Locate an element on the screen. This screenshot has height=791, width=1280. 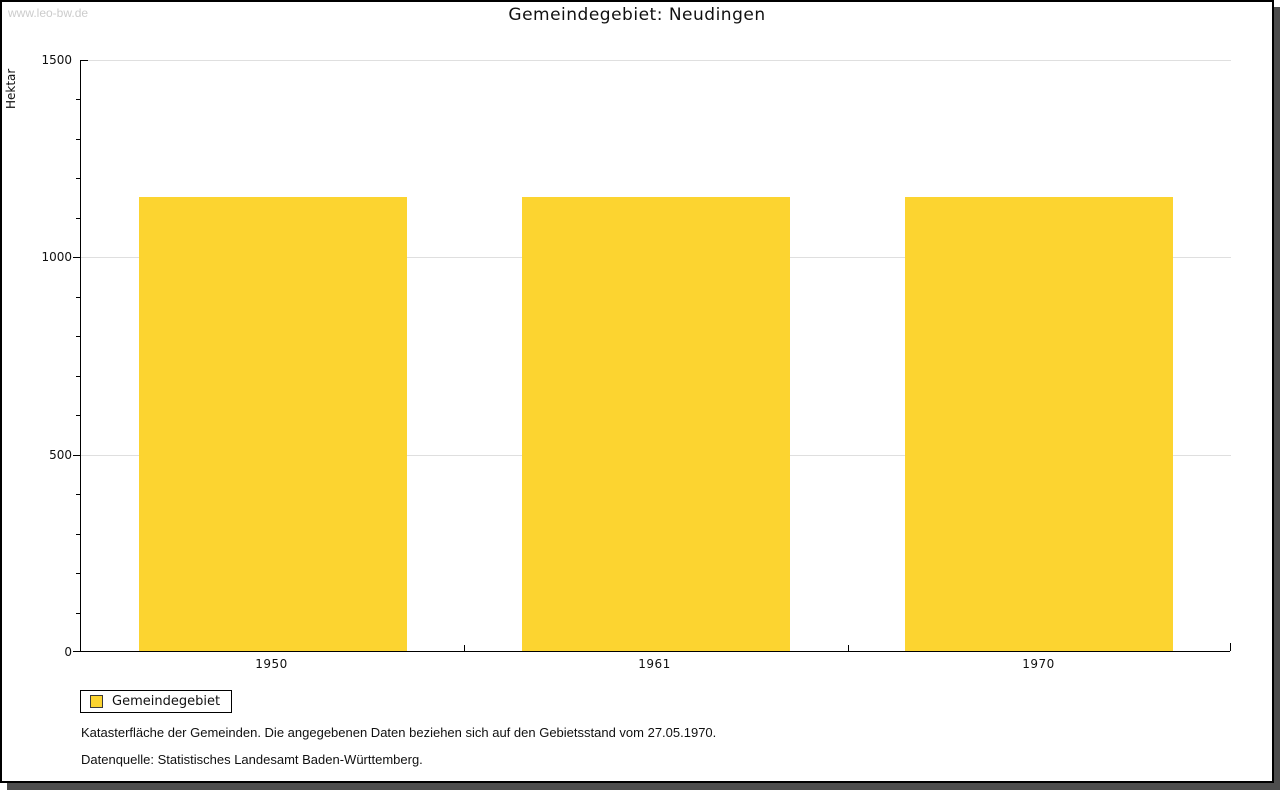
bar-1970 is located at coordinates (1039, 424).